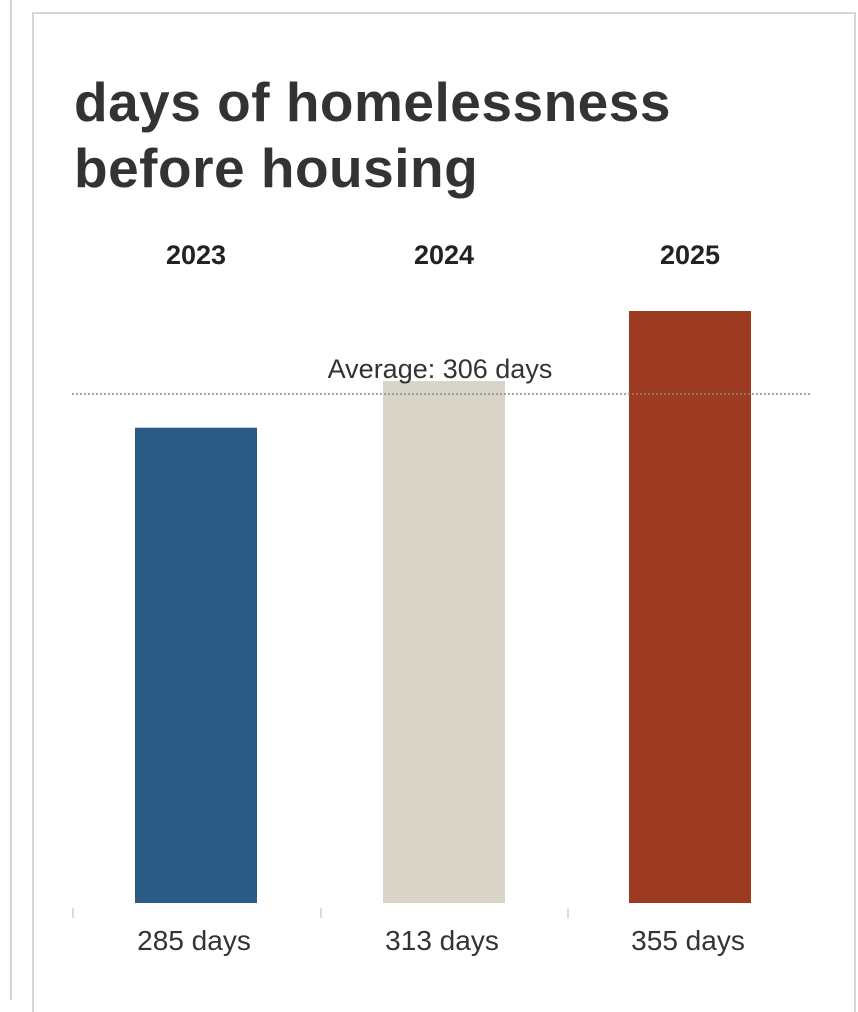 This screenshot has height=1012, width=858. What do you see at coordinates (690, 607) in the screenshot?
I see `bar-2025` at bounding box center [690, 607].